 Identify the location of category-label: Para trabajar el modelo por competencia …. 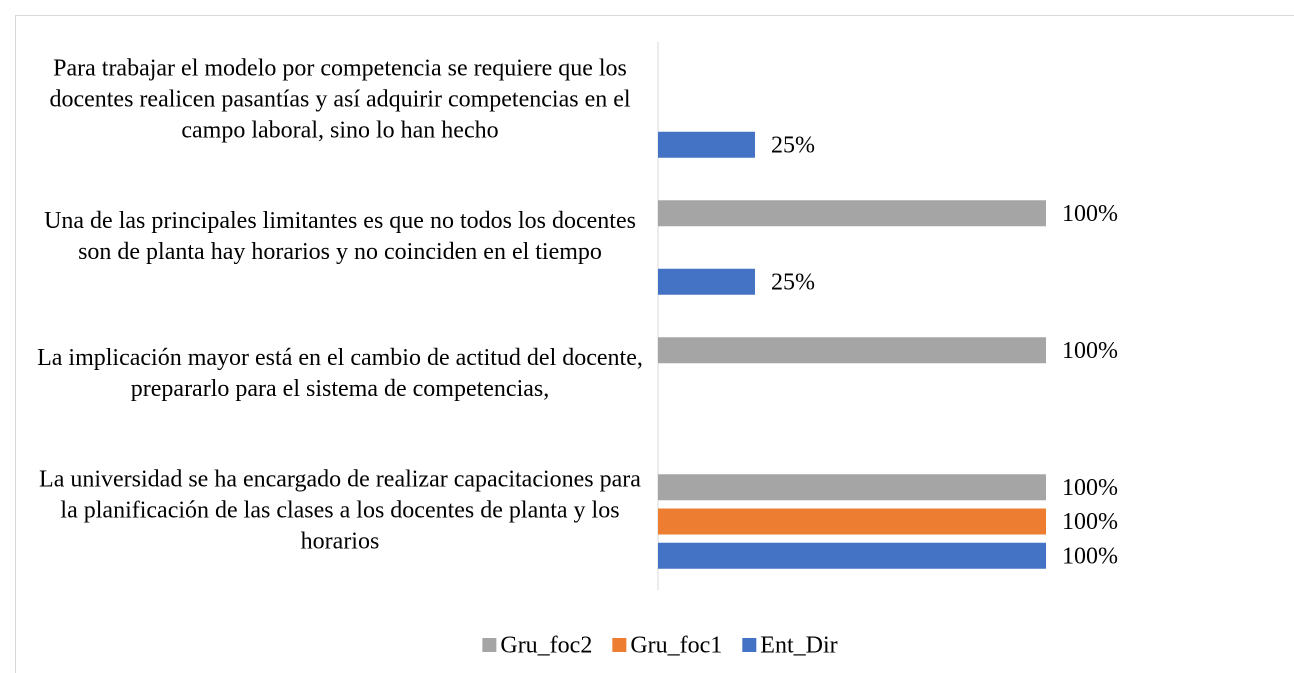
(339, 99).